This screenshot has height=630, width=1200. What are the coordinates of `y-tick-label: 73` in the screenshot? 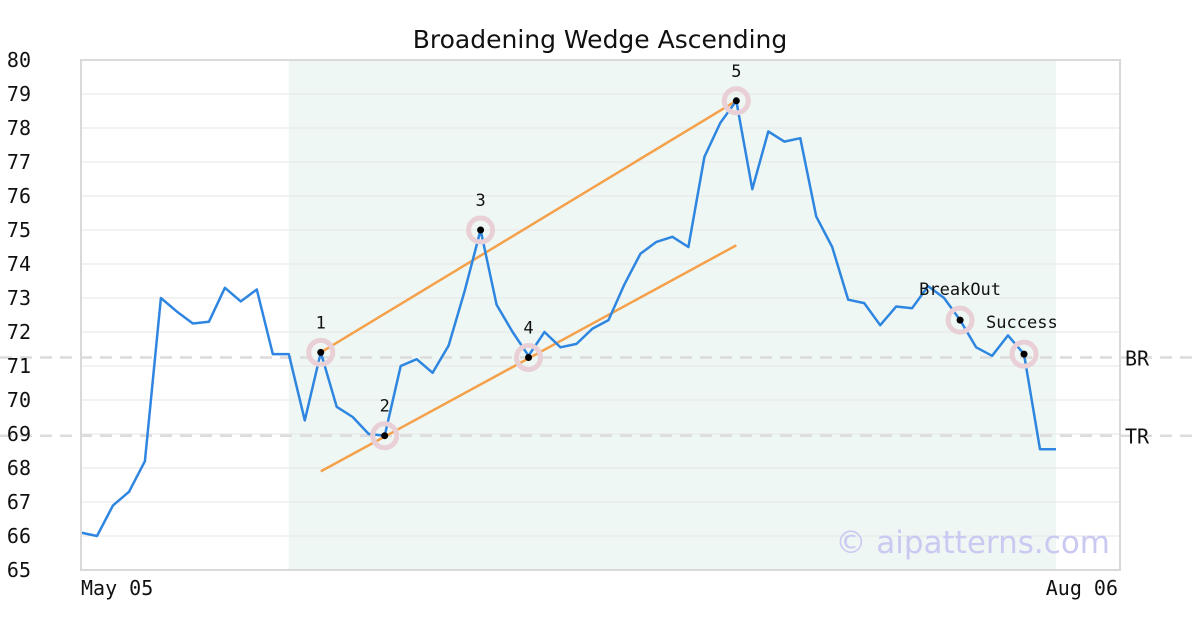 It's located at (19, 298).